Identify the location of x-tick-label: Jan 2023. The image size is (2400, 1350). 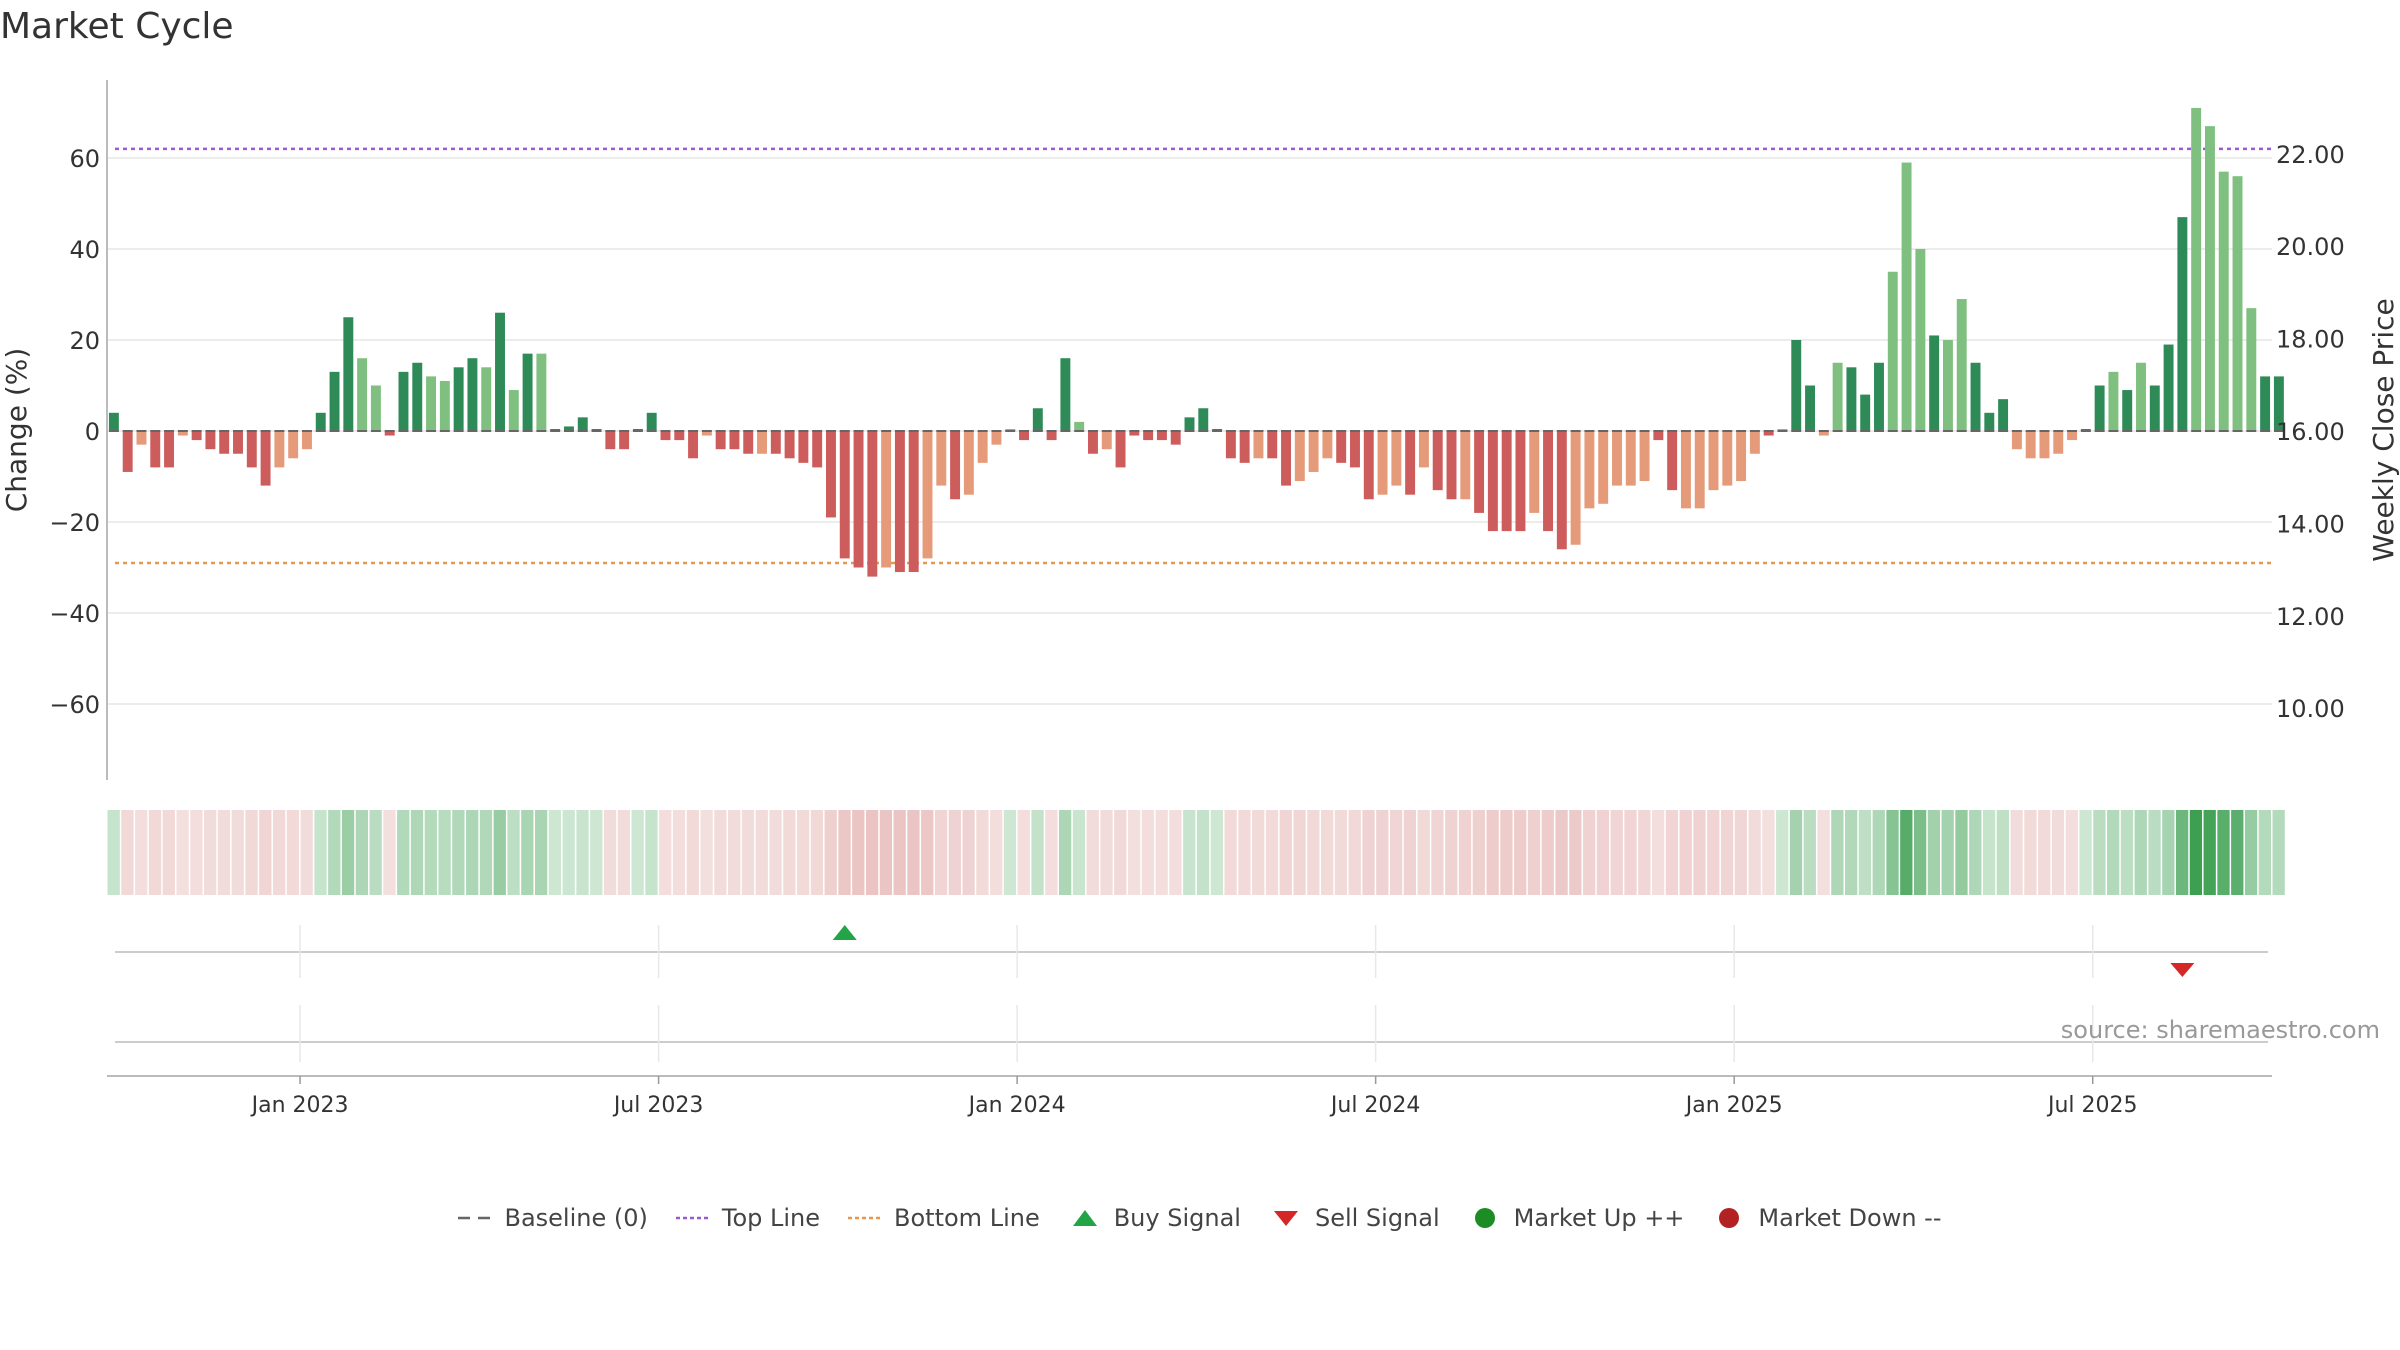
(299, 1105).